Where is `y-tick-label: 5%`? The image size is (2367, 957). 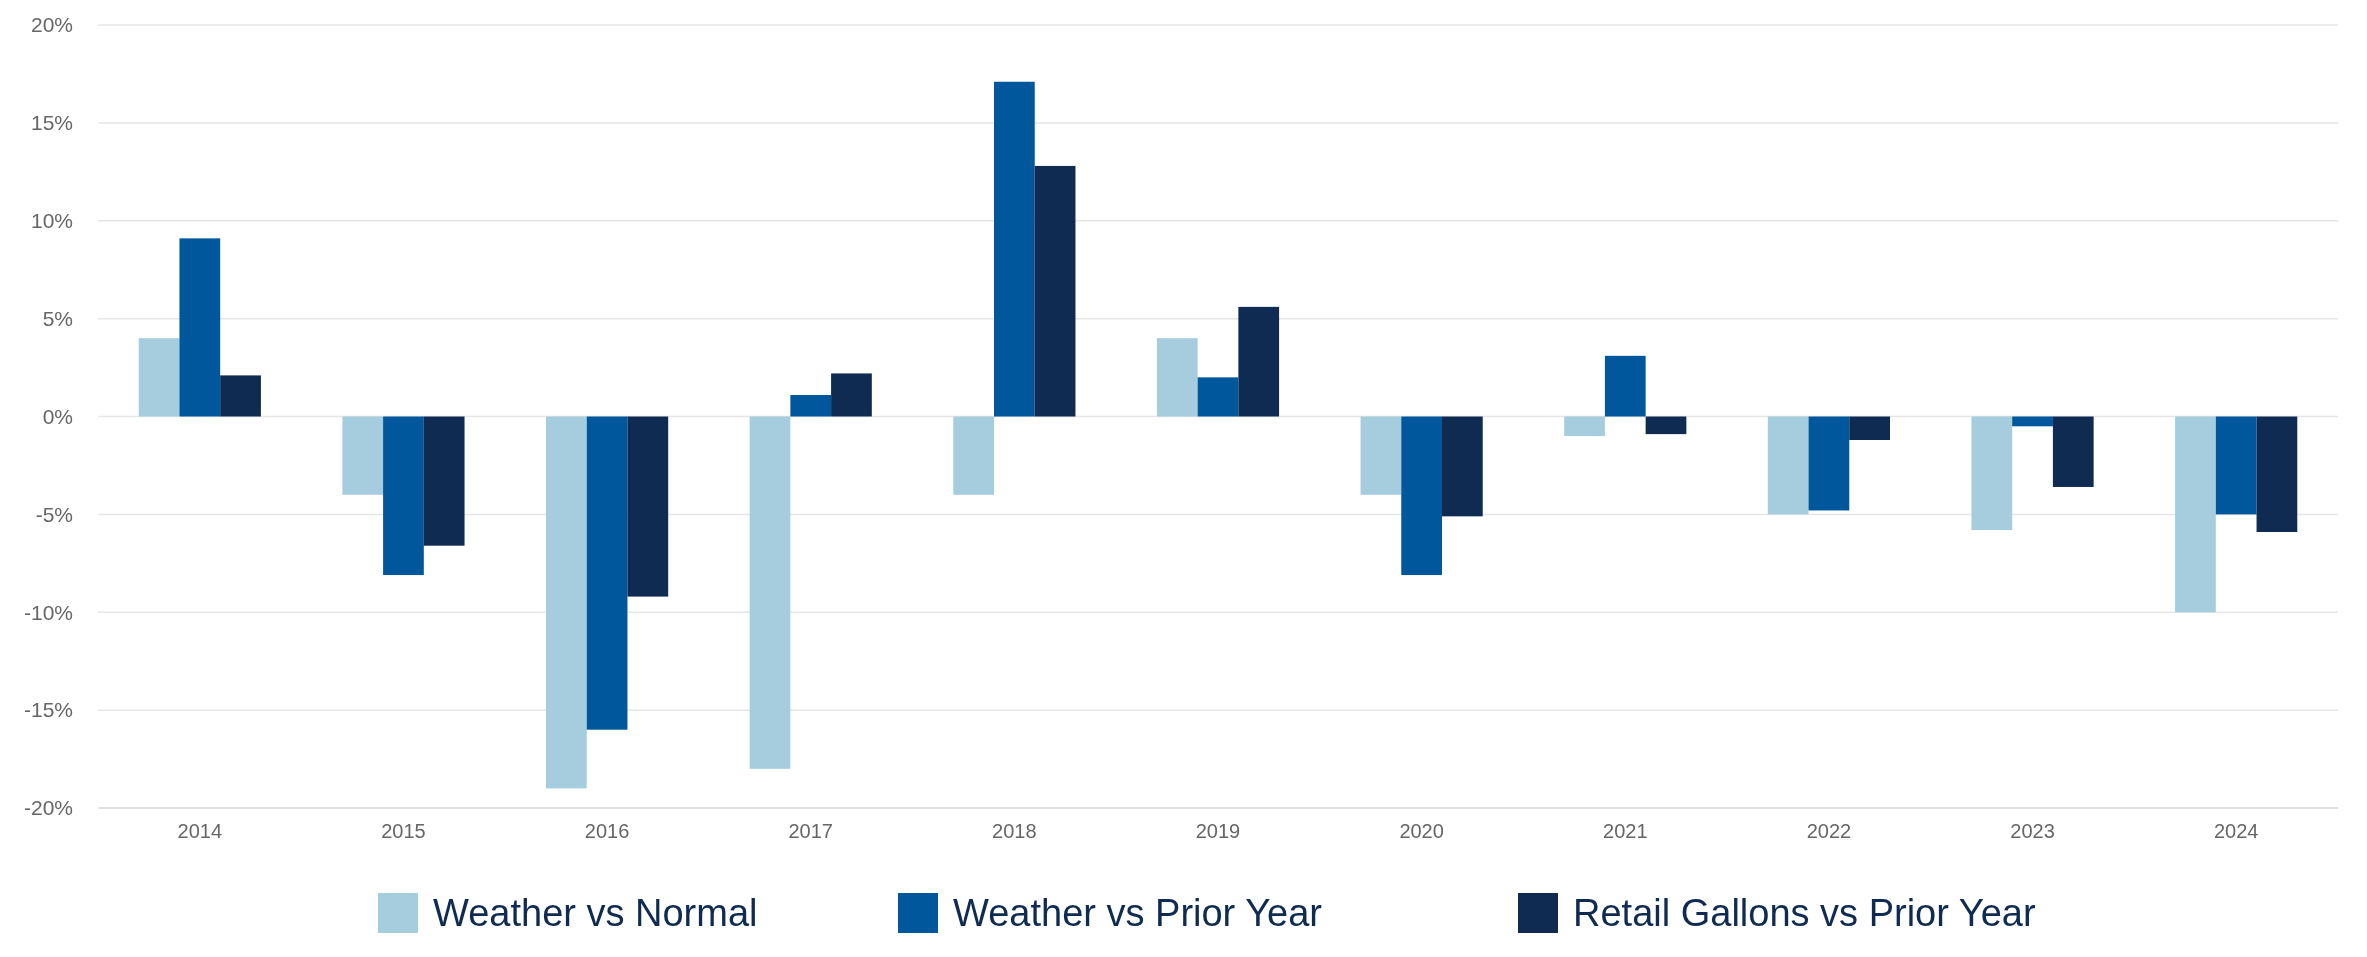
y-tick-label: 5% is located at coordinates (57, 318).